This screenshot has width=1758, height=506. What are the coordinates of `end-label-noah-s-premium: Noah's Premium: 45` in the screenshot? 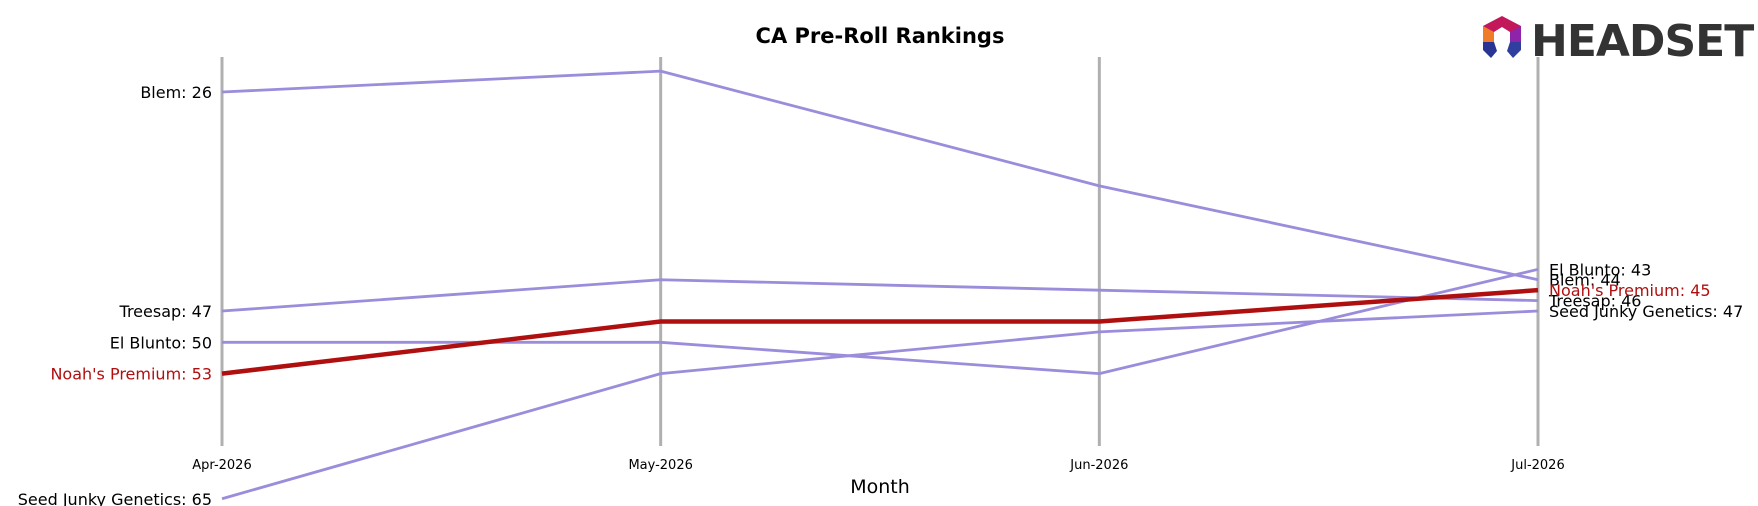 It's located at (1630, 290).